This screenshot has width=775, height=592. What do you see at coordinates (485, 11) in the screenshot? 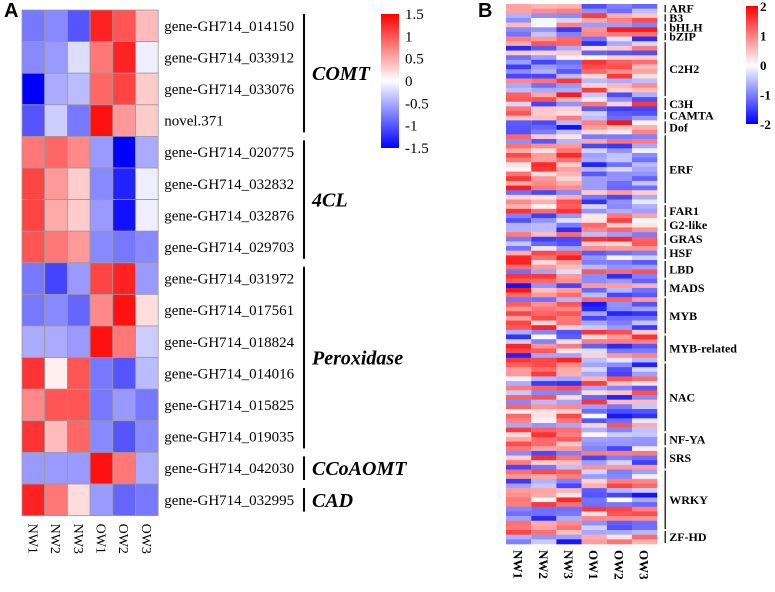
I see `panel-b-label: B` at bounding box center [485, 11].